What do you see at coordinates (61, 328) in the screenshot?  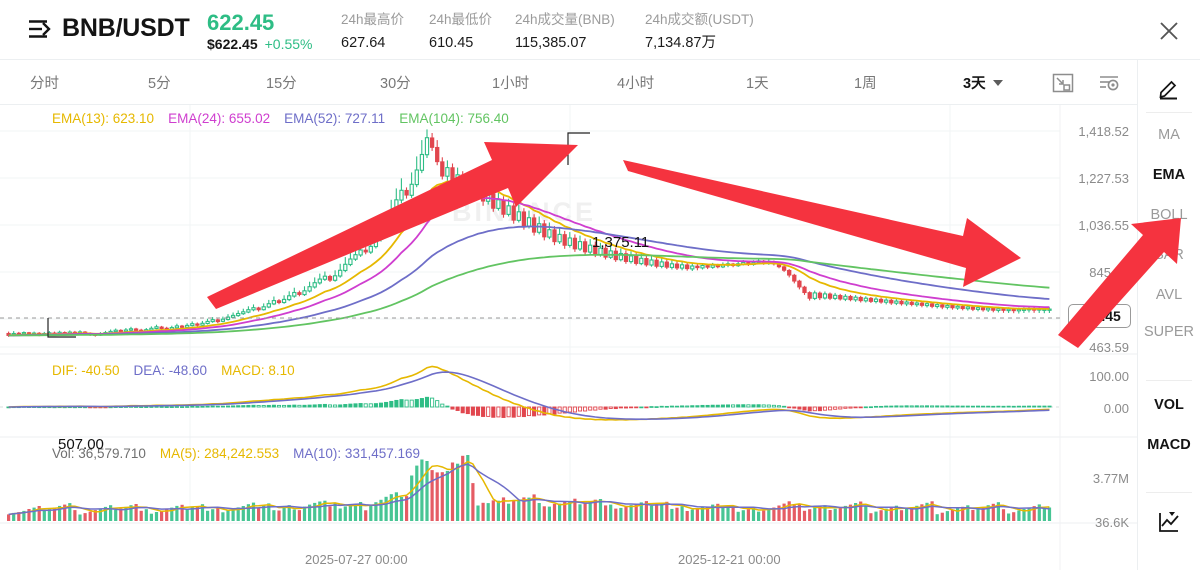 I see `low-leader-line` at bounding box center [61, 328].